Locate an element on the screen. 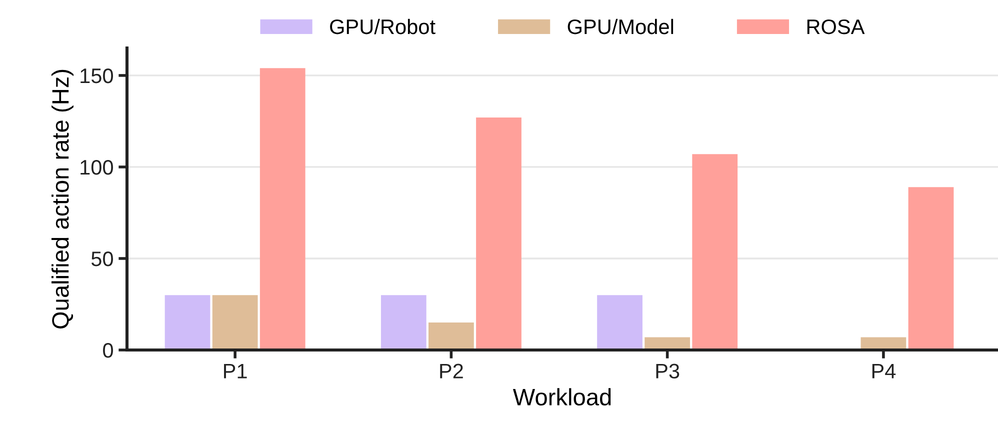 The width and height of the screenshot is (998, 446). legend-label: GPU/Model is located at coordinates (621, 26).